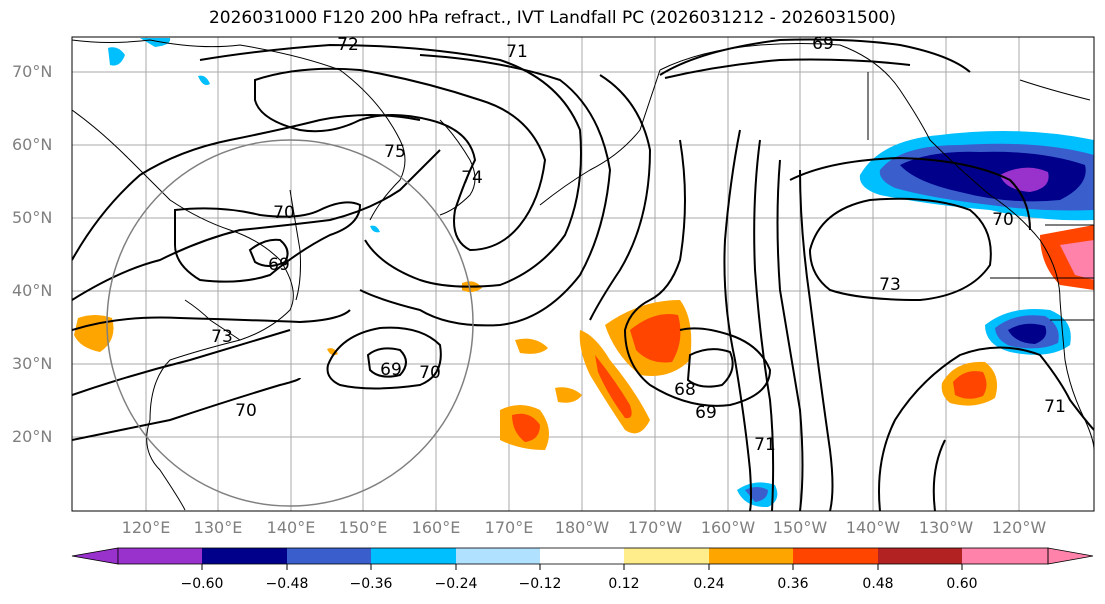  I want to click on lon-label: 180°W, so click(582, 527).